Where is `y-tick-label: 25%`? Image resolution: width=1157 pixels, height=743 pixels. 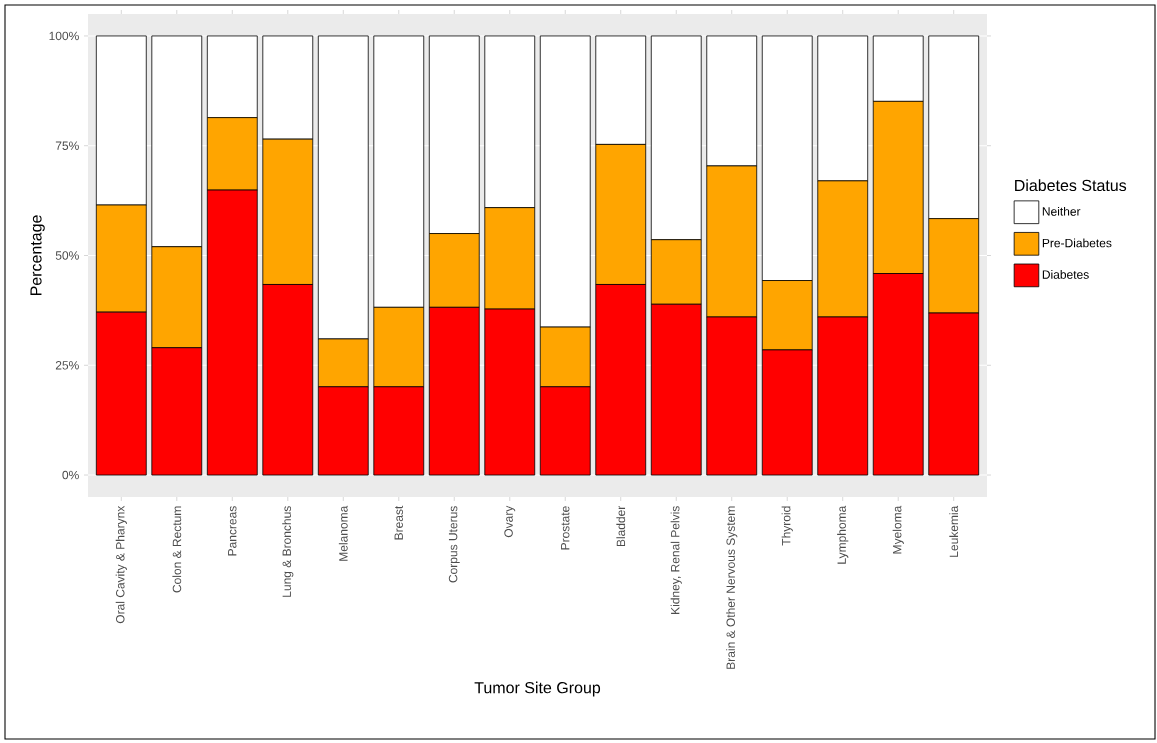 y-tick-label: 25% is located at coordinates (67, 365).